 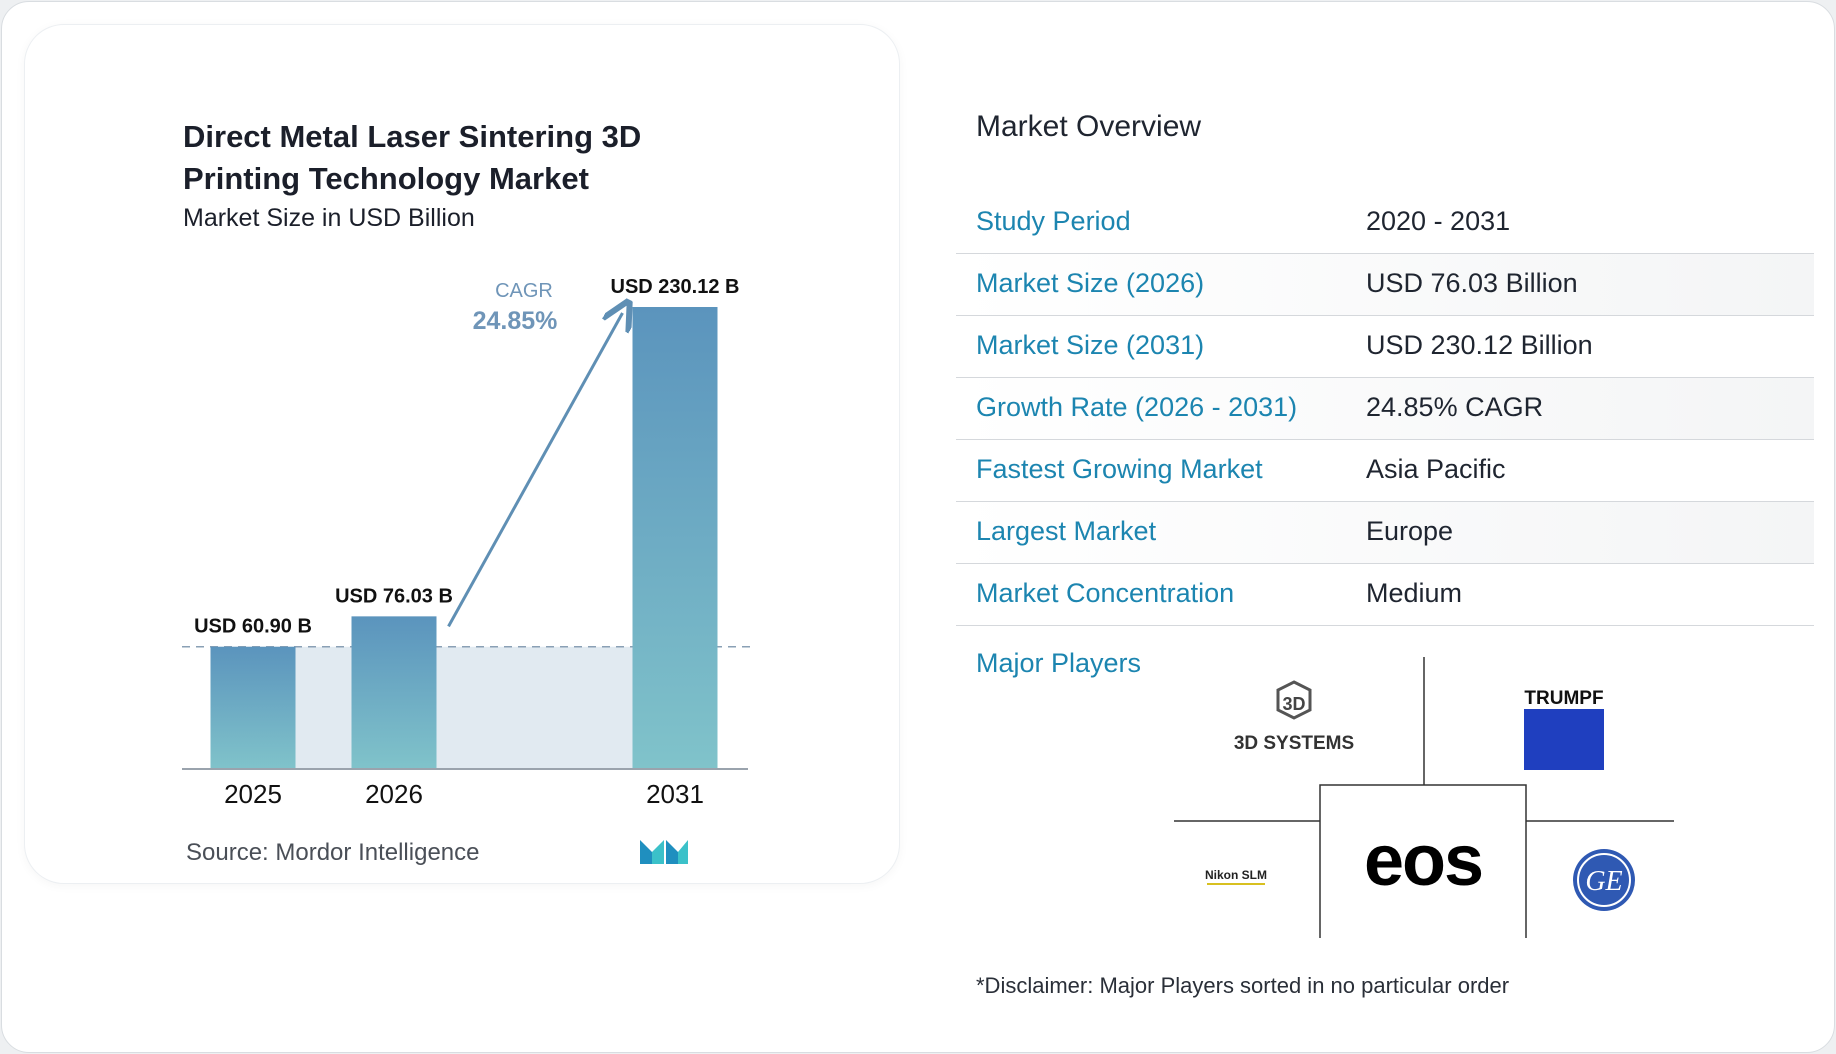 What do you see at coordinates (464, 707) in the screenshot?
I see `growth-area-shade` at bounding box center [464, 707].